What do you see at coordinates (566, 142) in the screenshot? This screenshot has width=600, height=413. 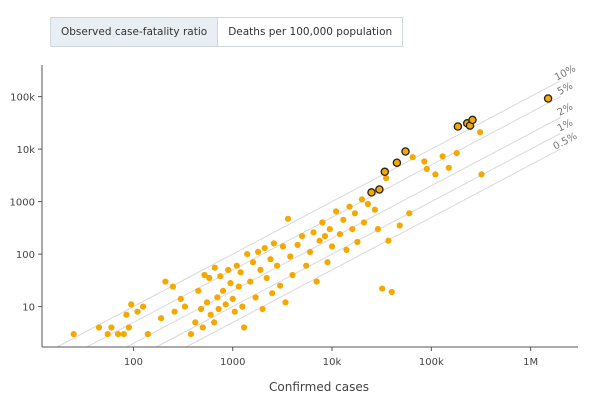 I see `reference-line-label: 0.5%` at bounding box center [566, 142].